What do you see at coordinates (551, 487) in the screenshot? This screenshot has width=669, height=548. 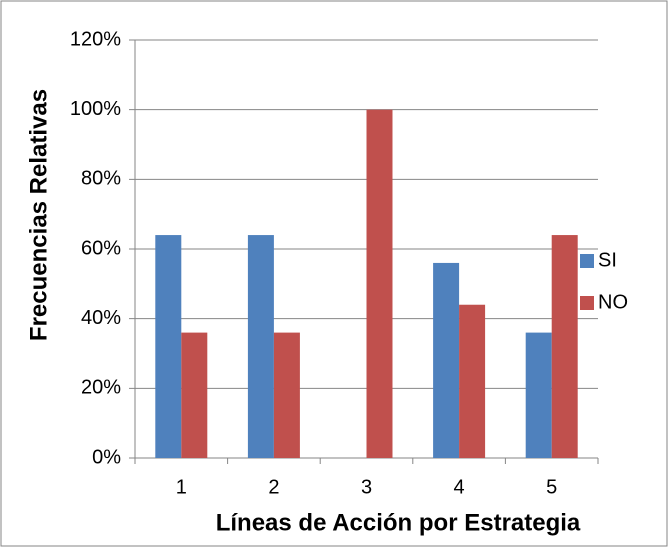 I see `x-tick-label: 5` at bounding box center [551, 487].